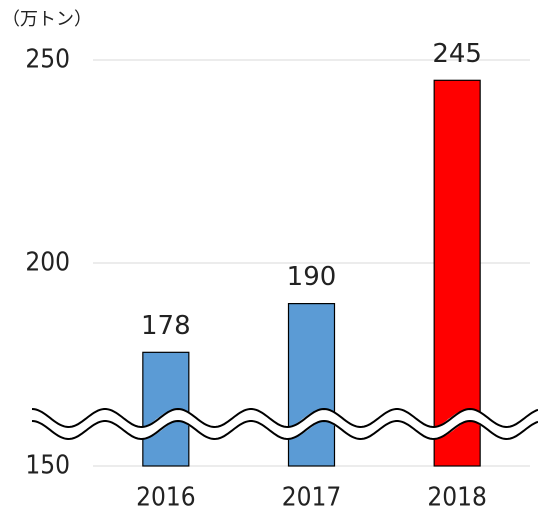 The image size is (538, 515). I want to click on y-axis-unit: （万トン）, so click(47, 19).